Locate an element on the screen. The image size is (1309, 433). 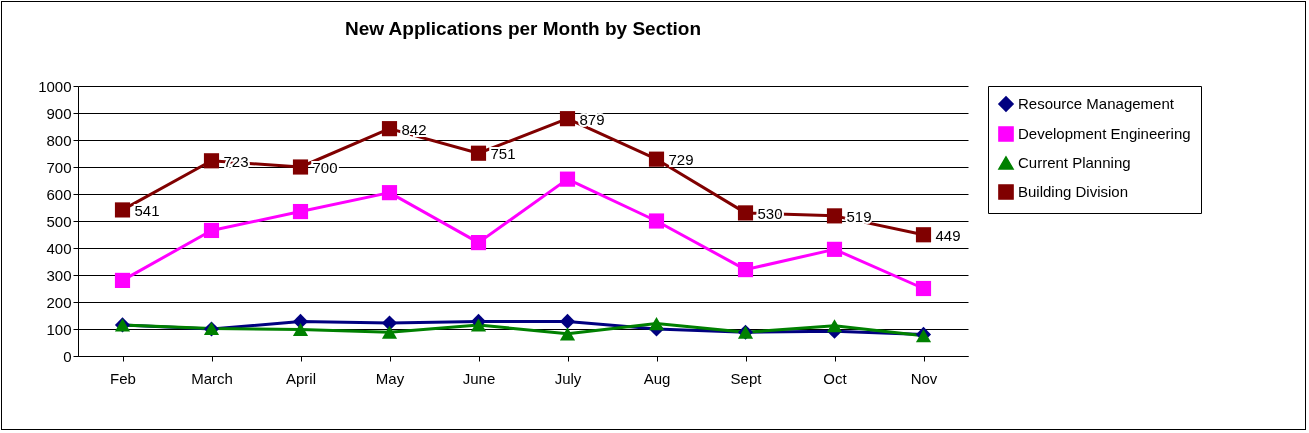
x-tick-label: Sept is located at coordinates (746, 378).